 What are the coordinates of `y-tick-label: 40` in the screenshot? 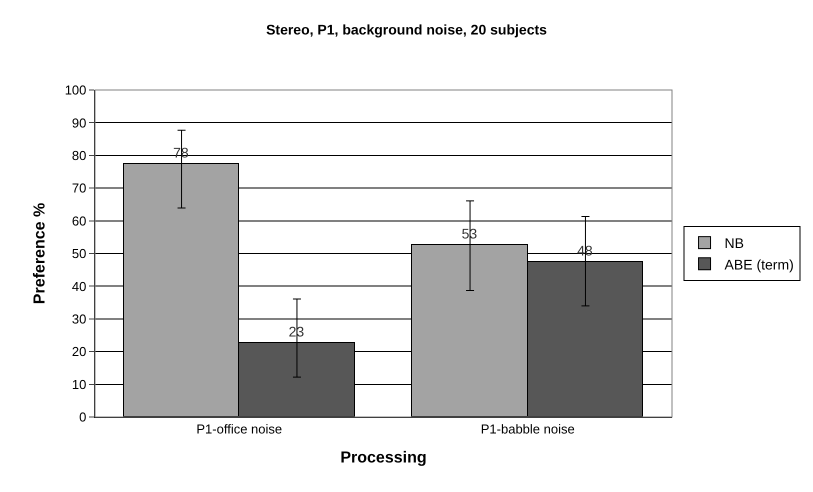 It's located at (79, 286).